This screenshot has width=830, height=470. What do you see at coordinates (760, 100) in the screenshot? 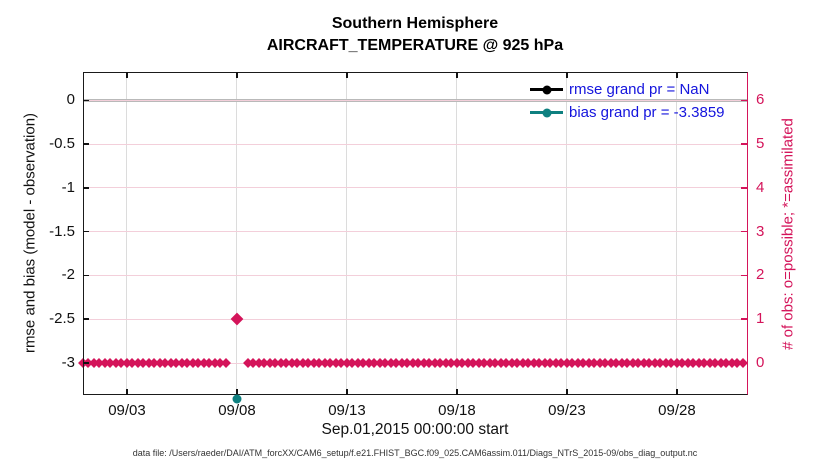
I see `y-tick-label-right: 6` at bounding box center [760, 100].